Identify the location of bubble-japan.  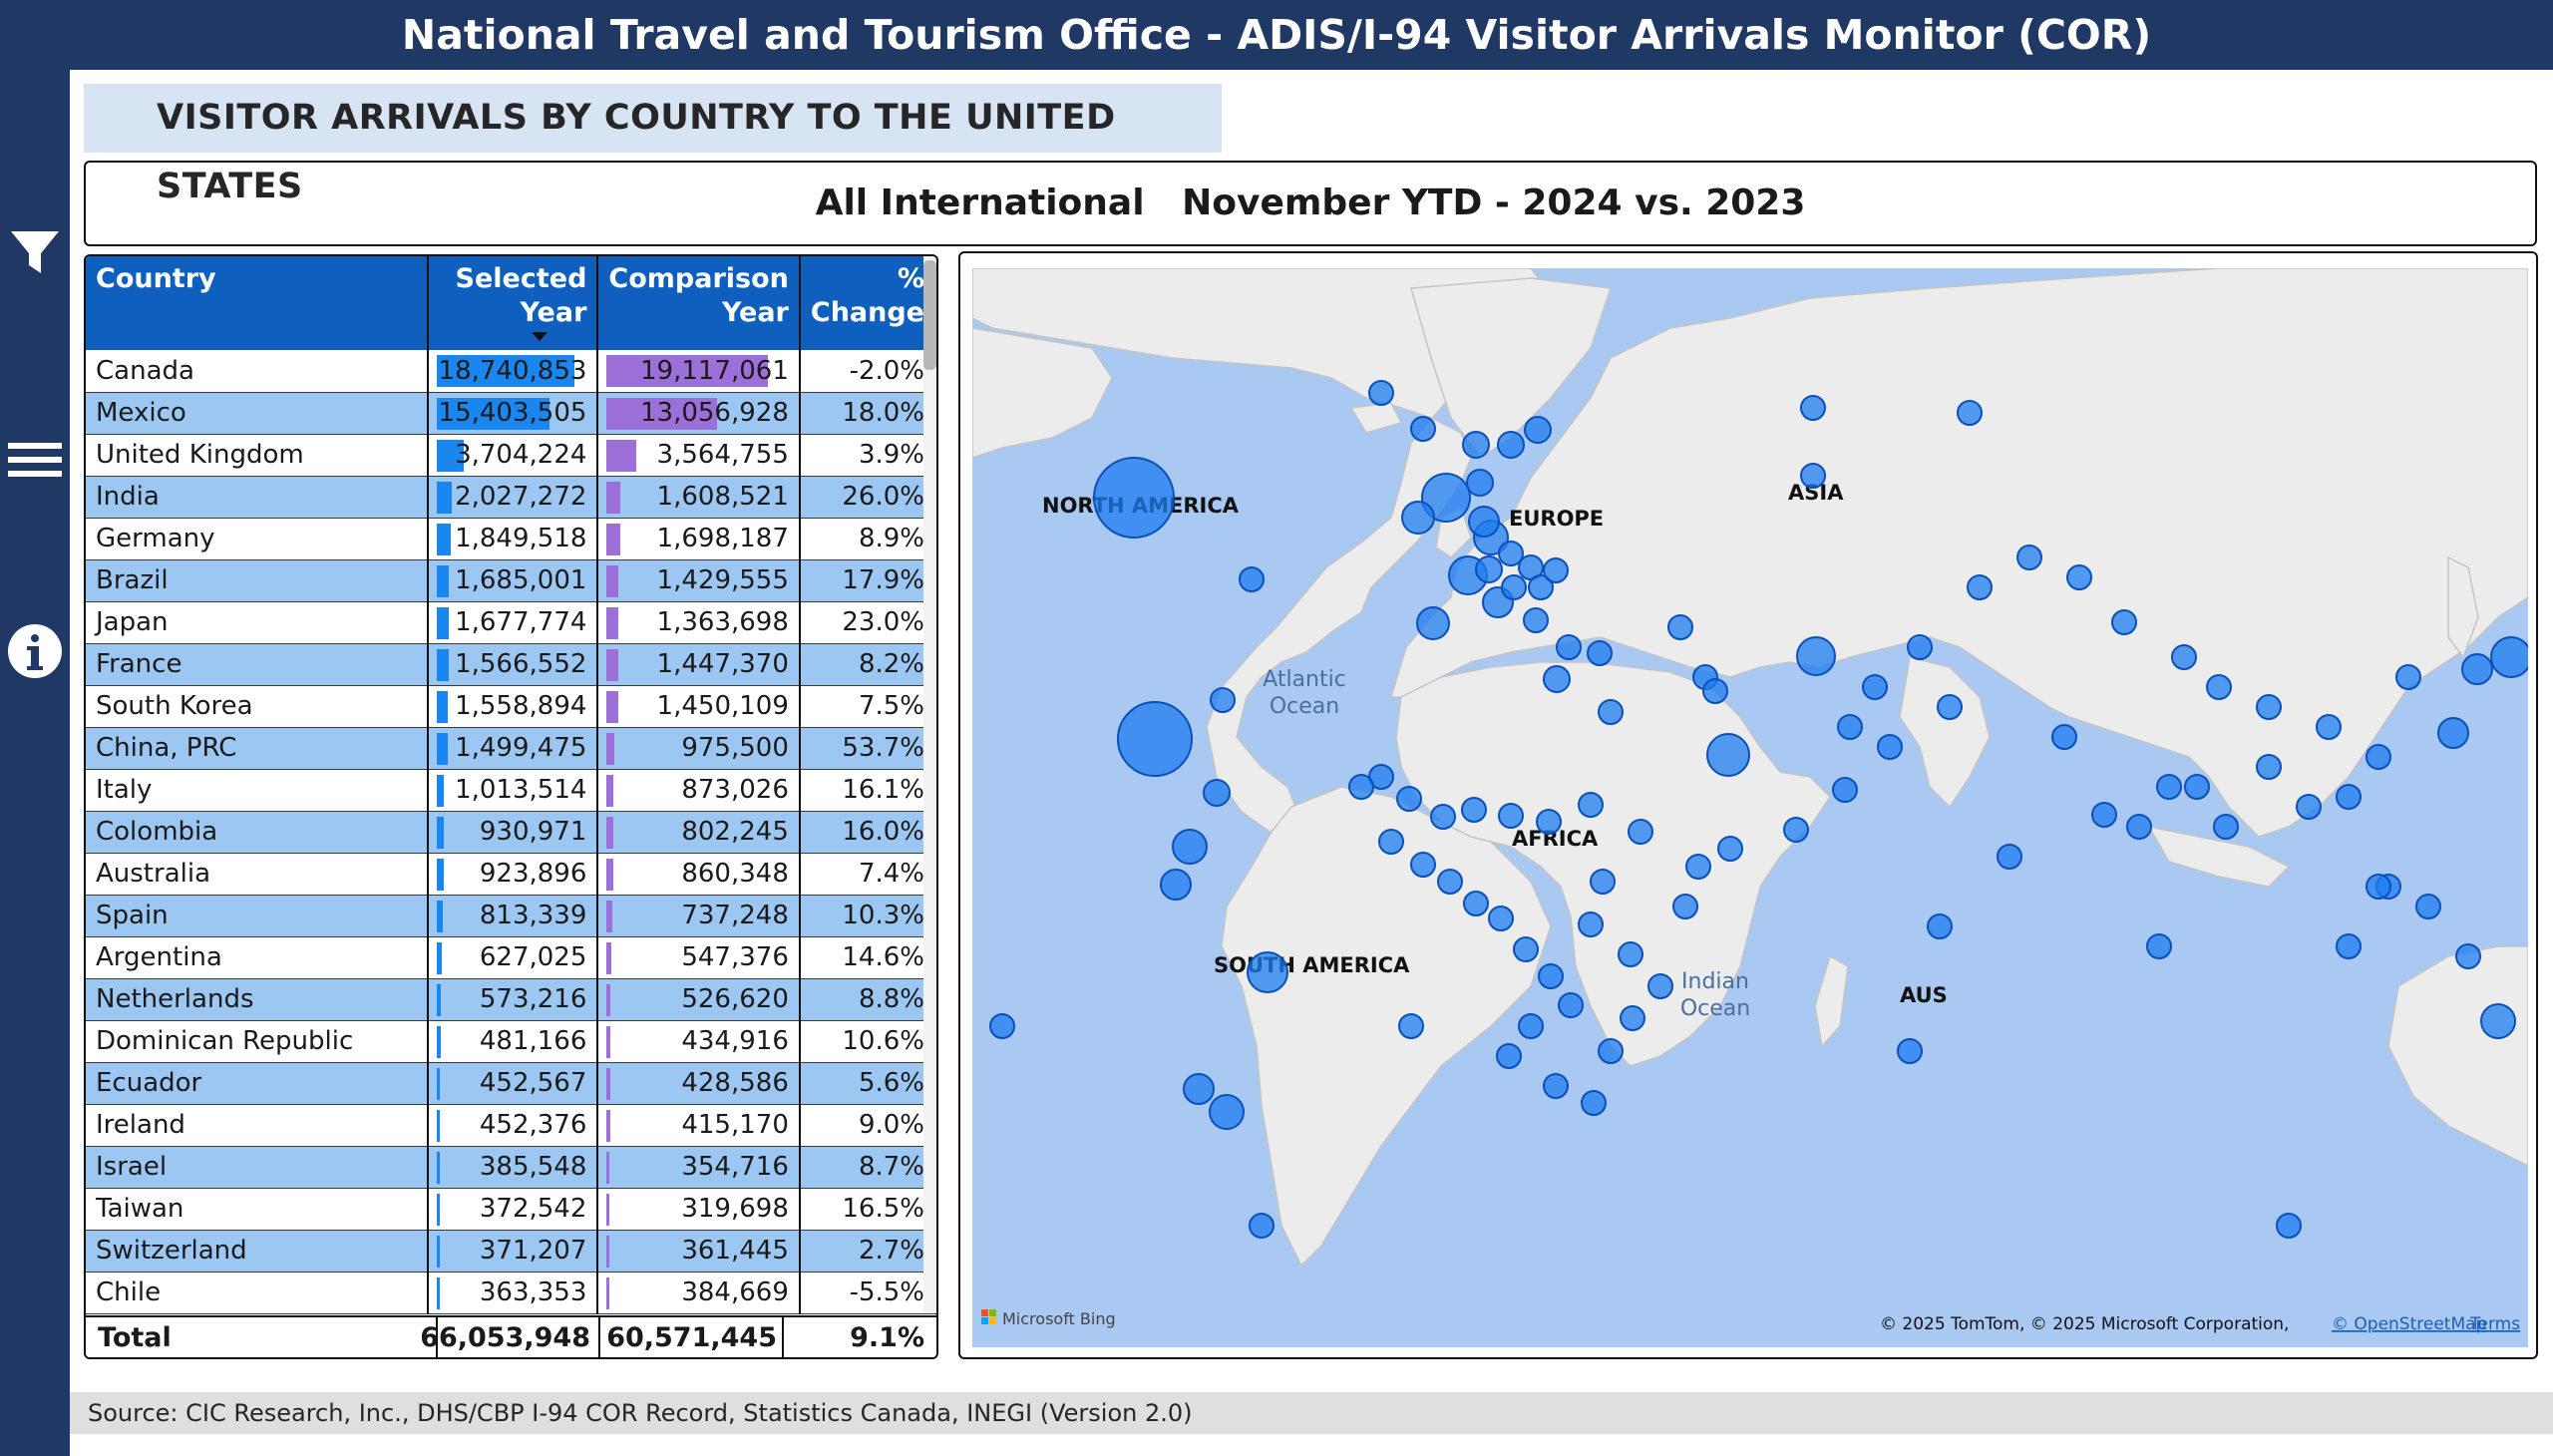
(2509, 657).